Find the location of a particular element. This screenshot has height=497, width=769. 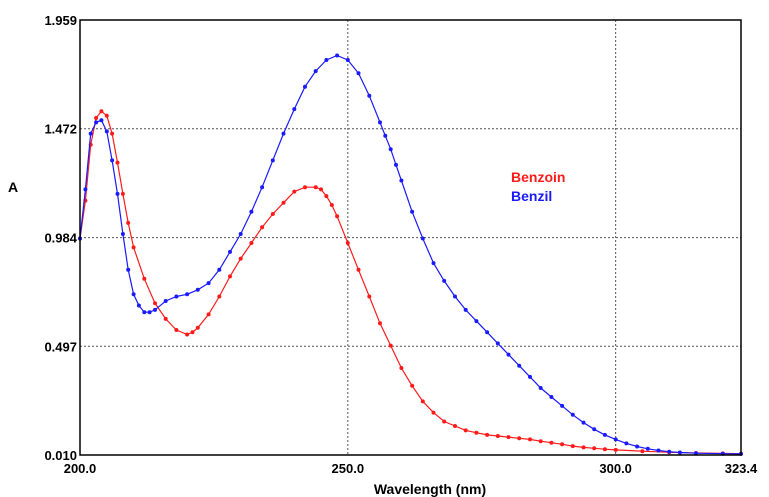

y-tick-label: 0.010 is located at coordinates (60, 455).